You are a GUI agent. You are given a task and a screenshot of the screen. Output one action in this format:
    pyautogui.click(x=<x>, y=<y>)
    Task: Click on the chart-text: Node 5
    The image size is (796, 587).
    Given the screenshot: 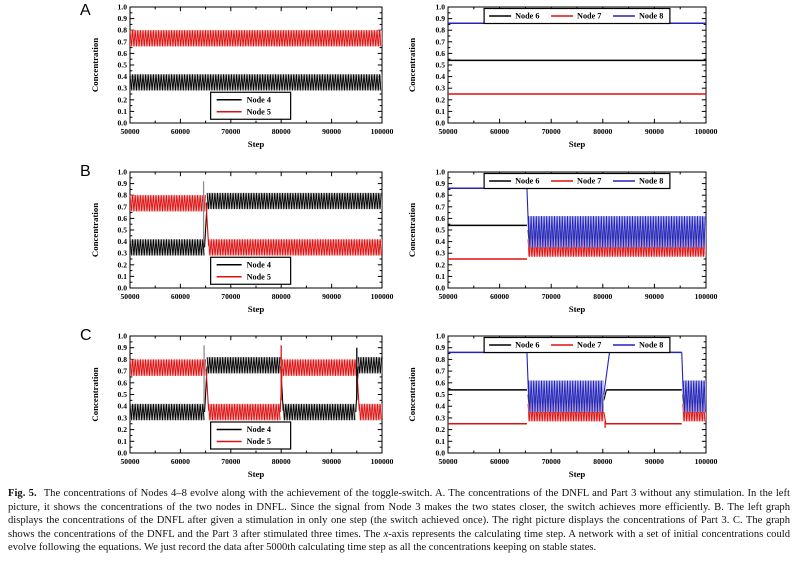 What is the action you would take?
    pyautogui.click(x=259, y=111)
    